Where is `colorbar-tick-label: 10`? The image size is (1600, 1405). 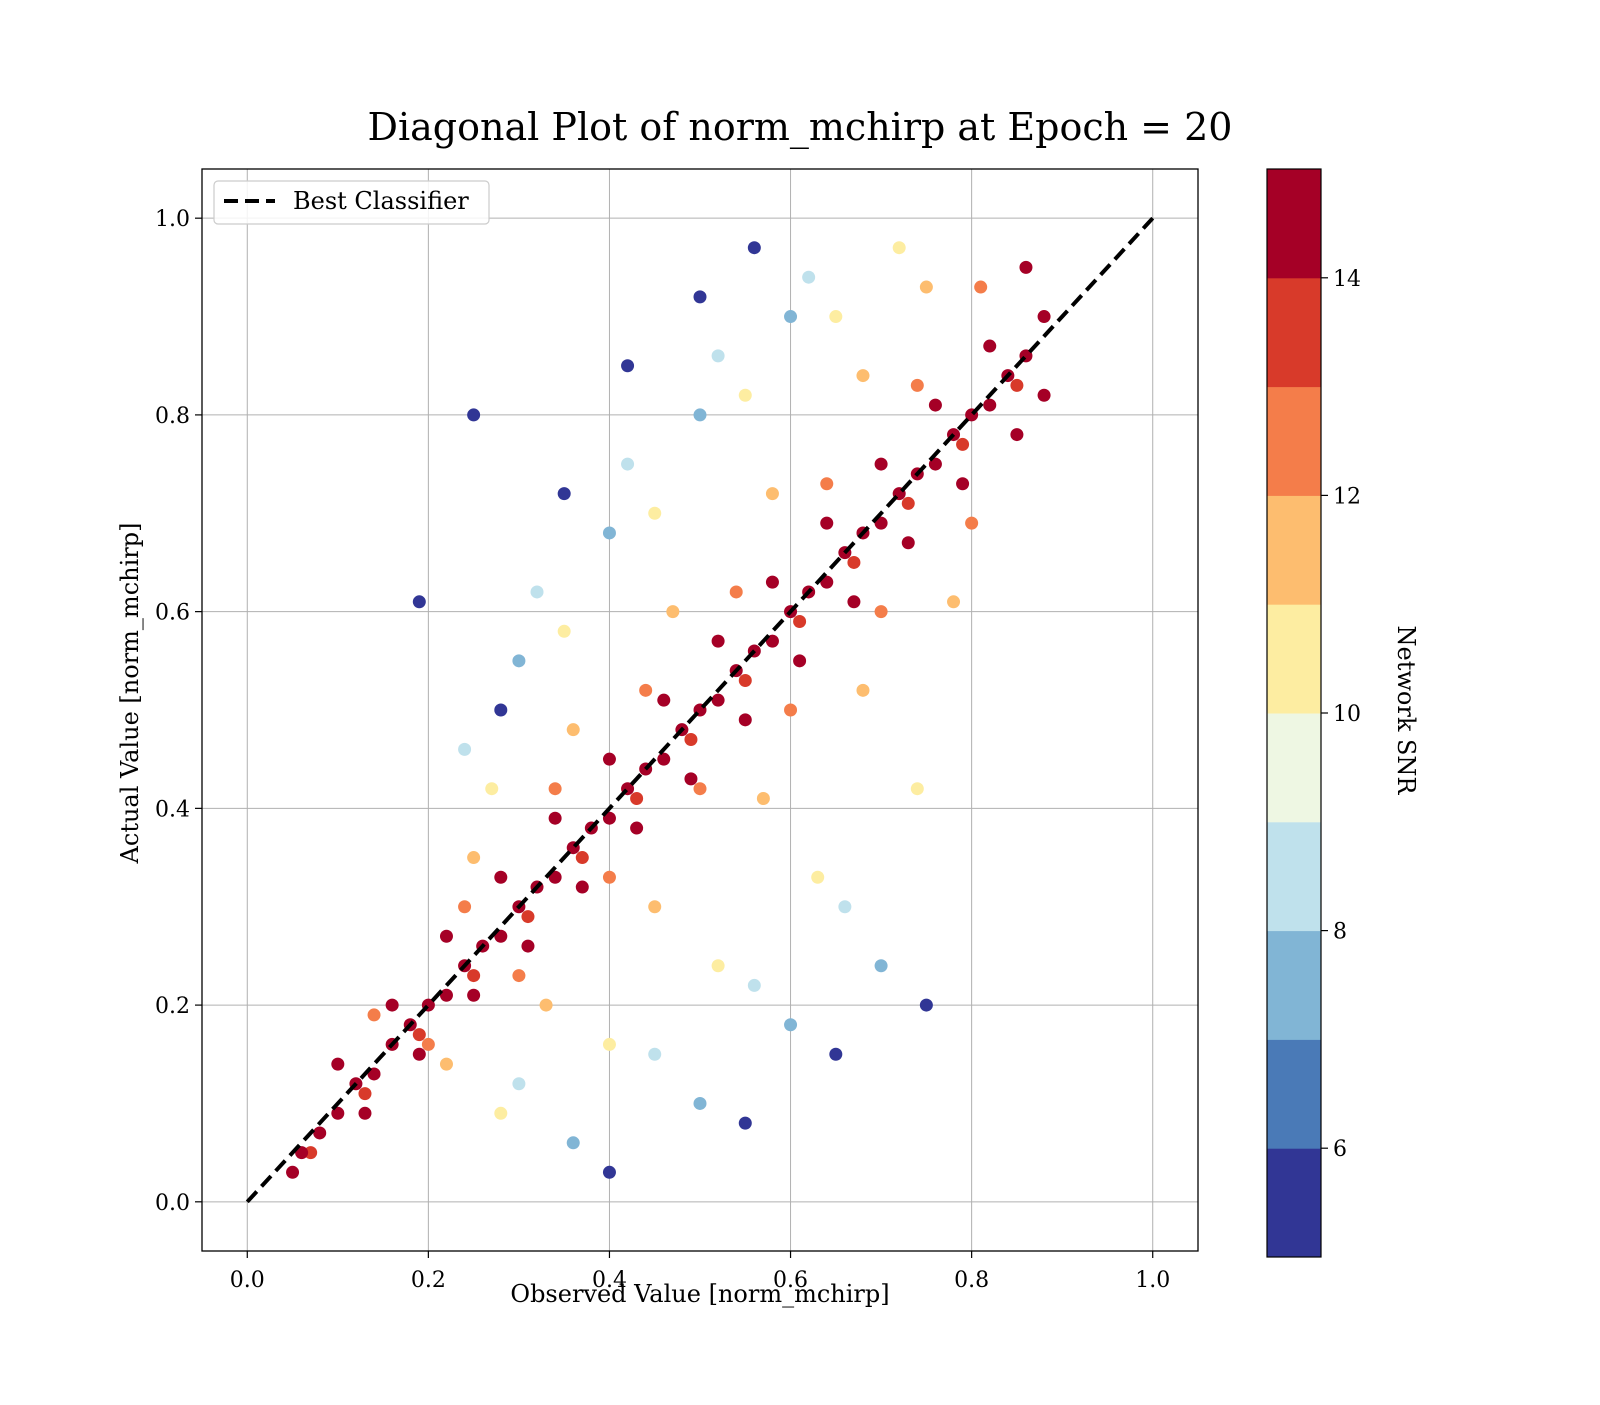 colorbar-tick-label: 10 is located at coordinates (1347, 714).